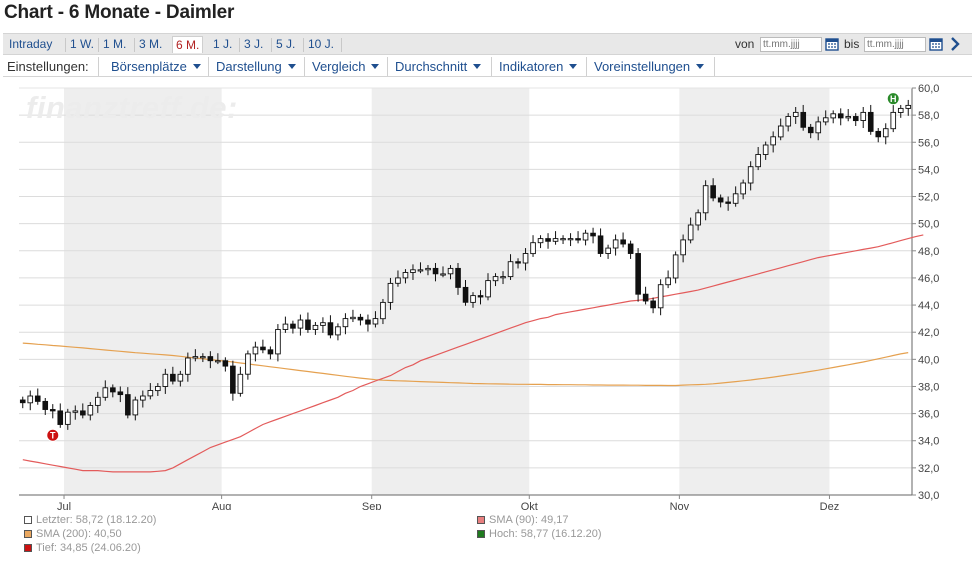  I want to click on menu-indikatoren: Indikatoren, so click(538, 66).